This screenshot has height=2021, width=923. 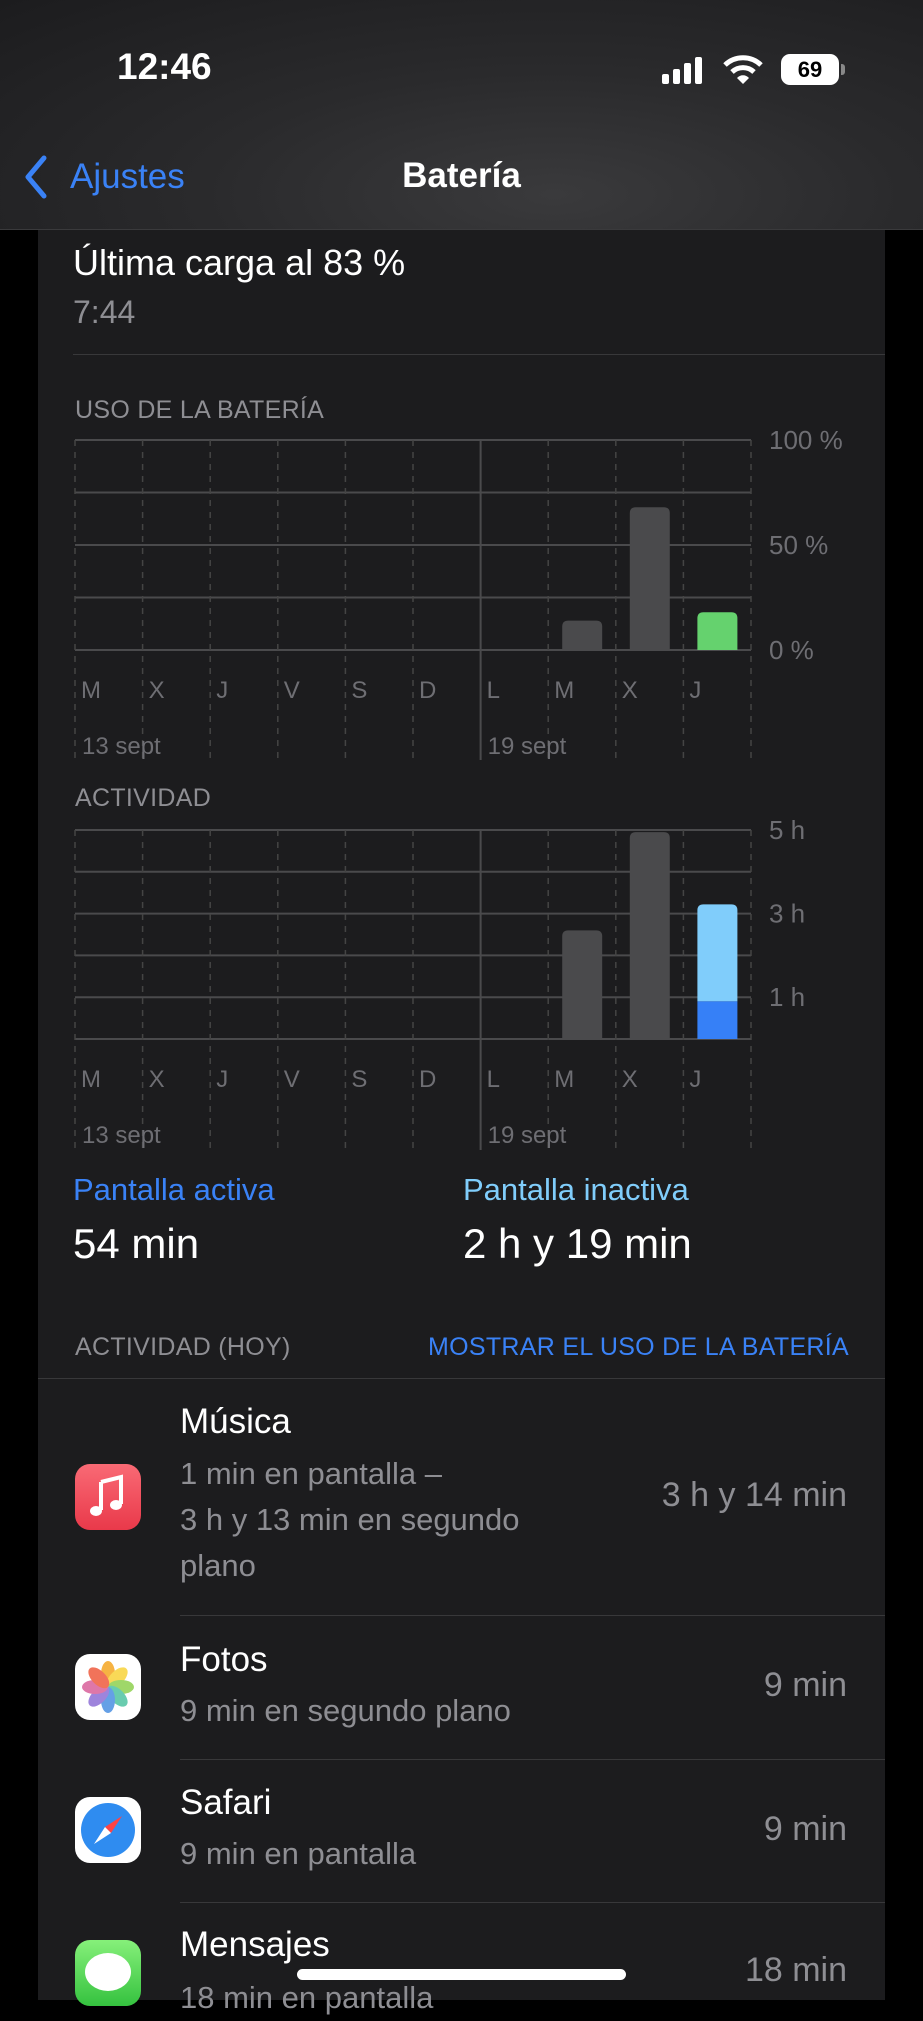 What do you see at coordinates (143, 798) in the screenshot?
I see `activity-chart-title: ACTIVIDAD` at bounding box center [143, 798].